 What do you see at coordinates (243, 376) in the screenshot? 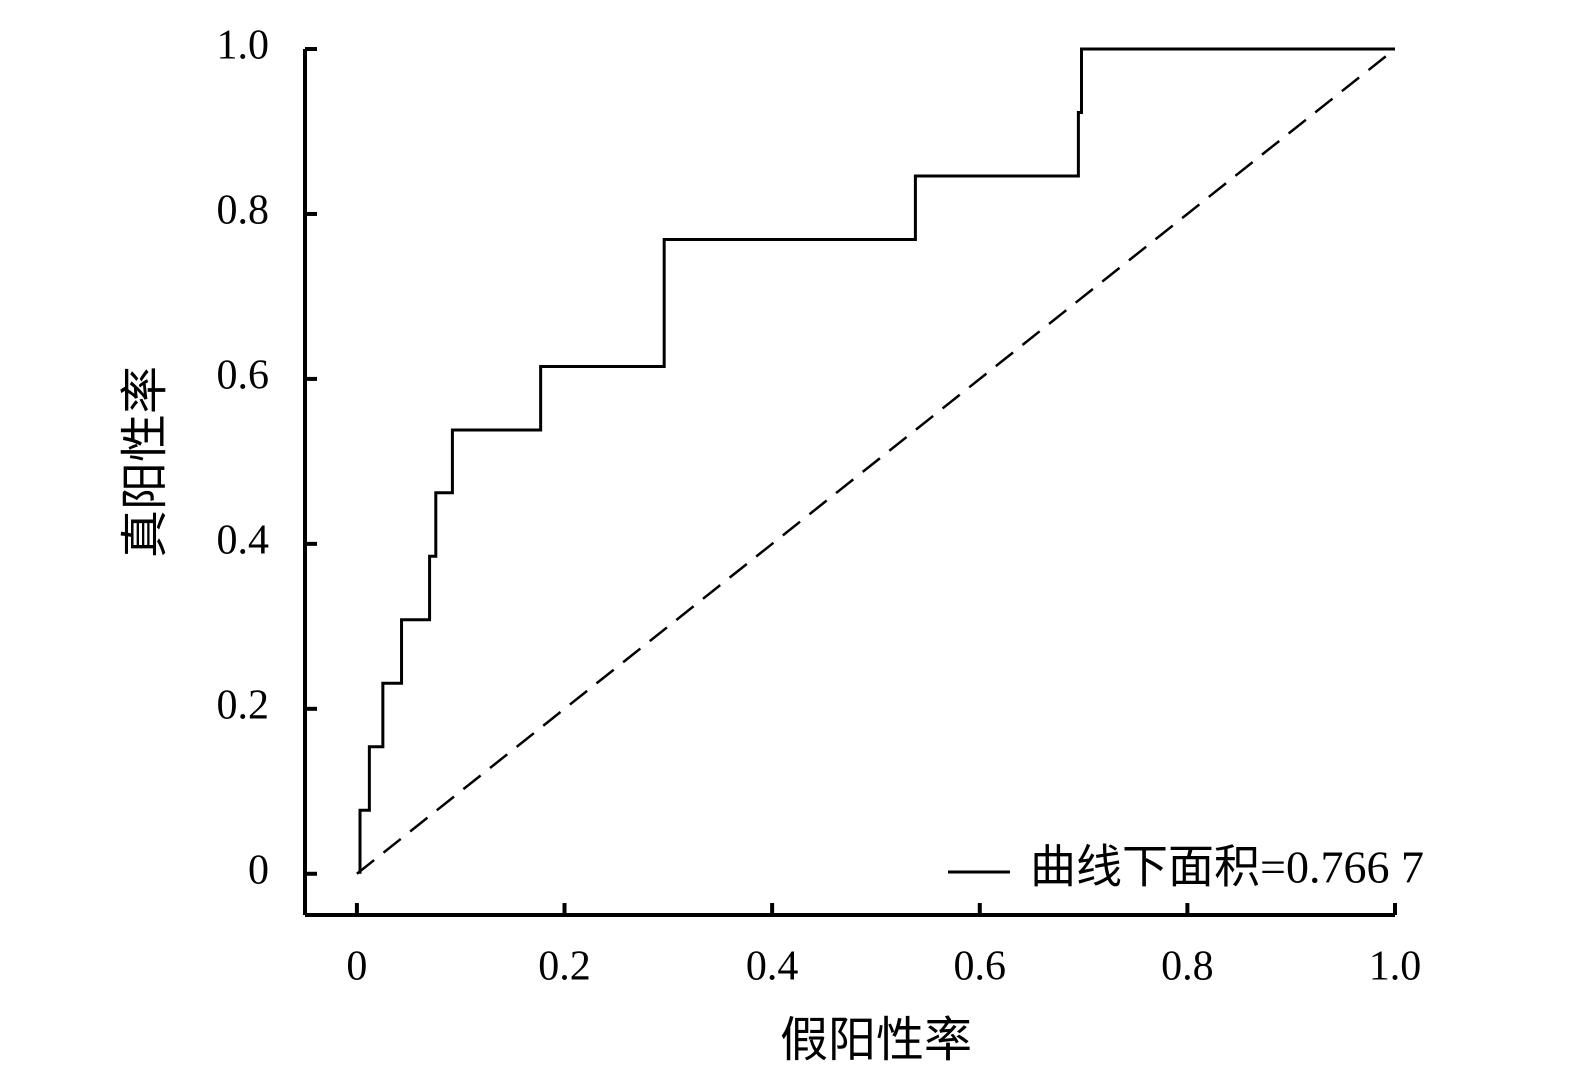
I see `y-tick-label: 0.6` at bounding box center [243, 376].